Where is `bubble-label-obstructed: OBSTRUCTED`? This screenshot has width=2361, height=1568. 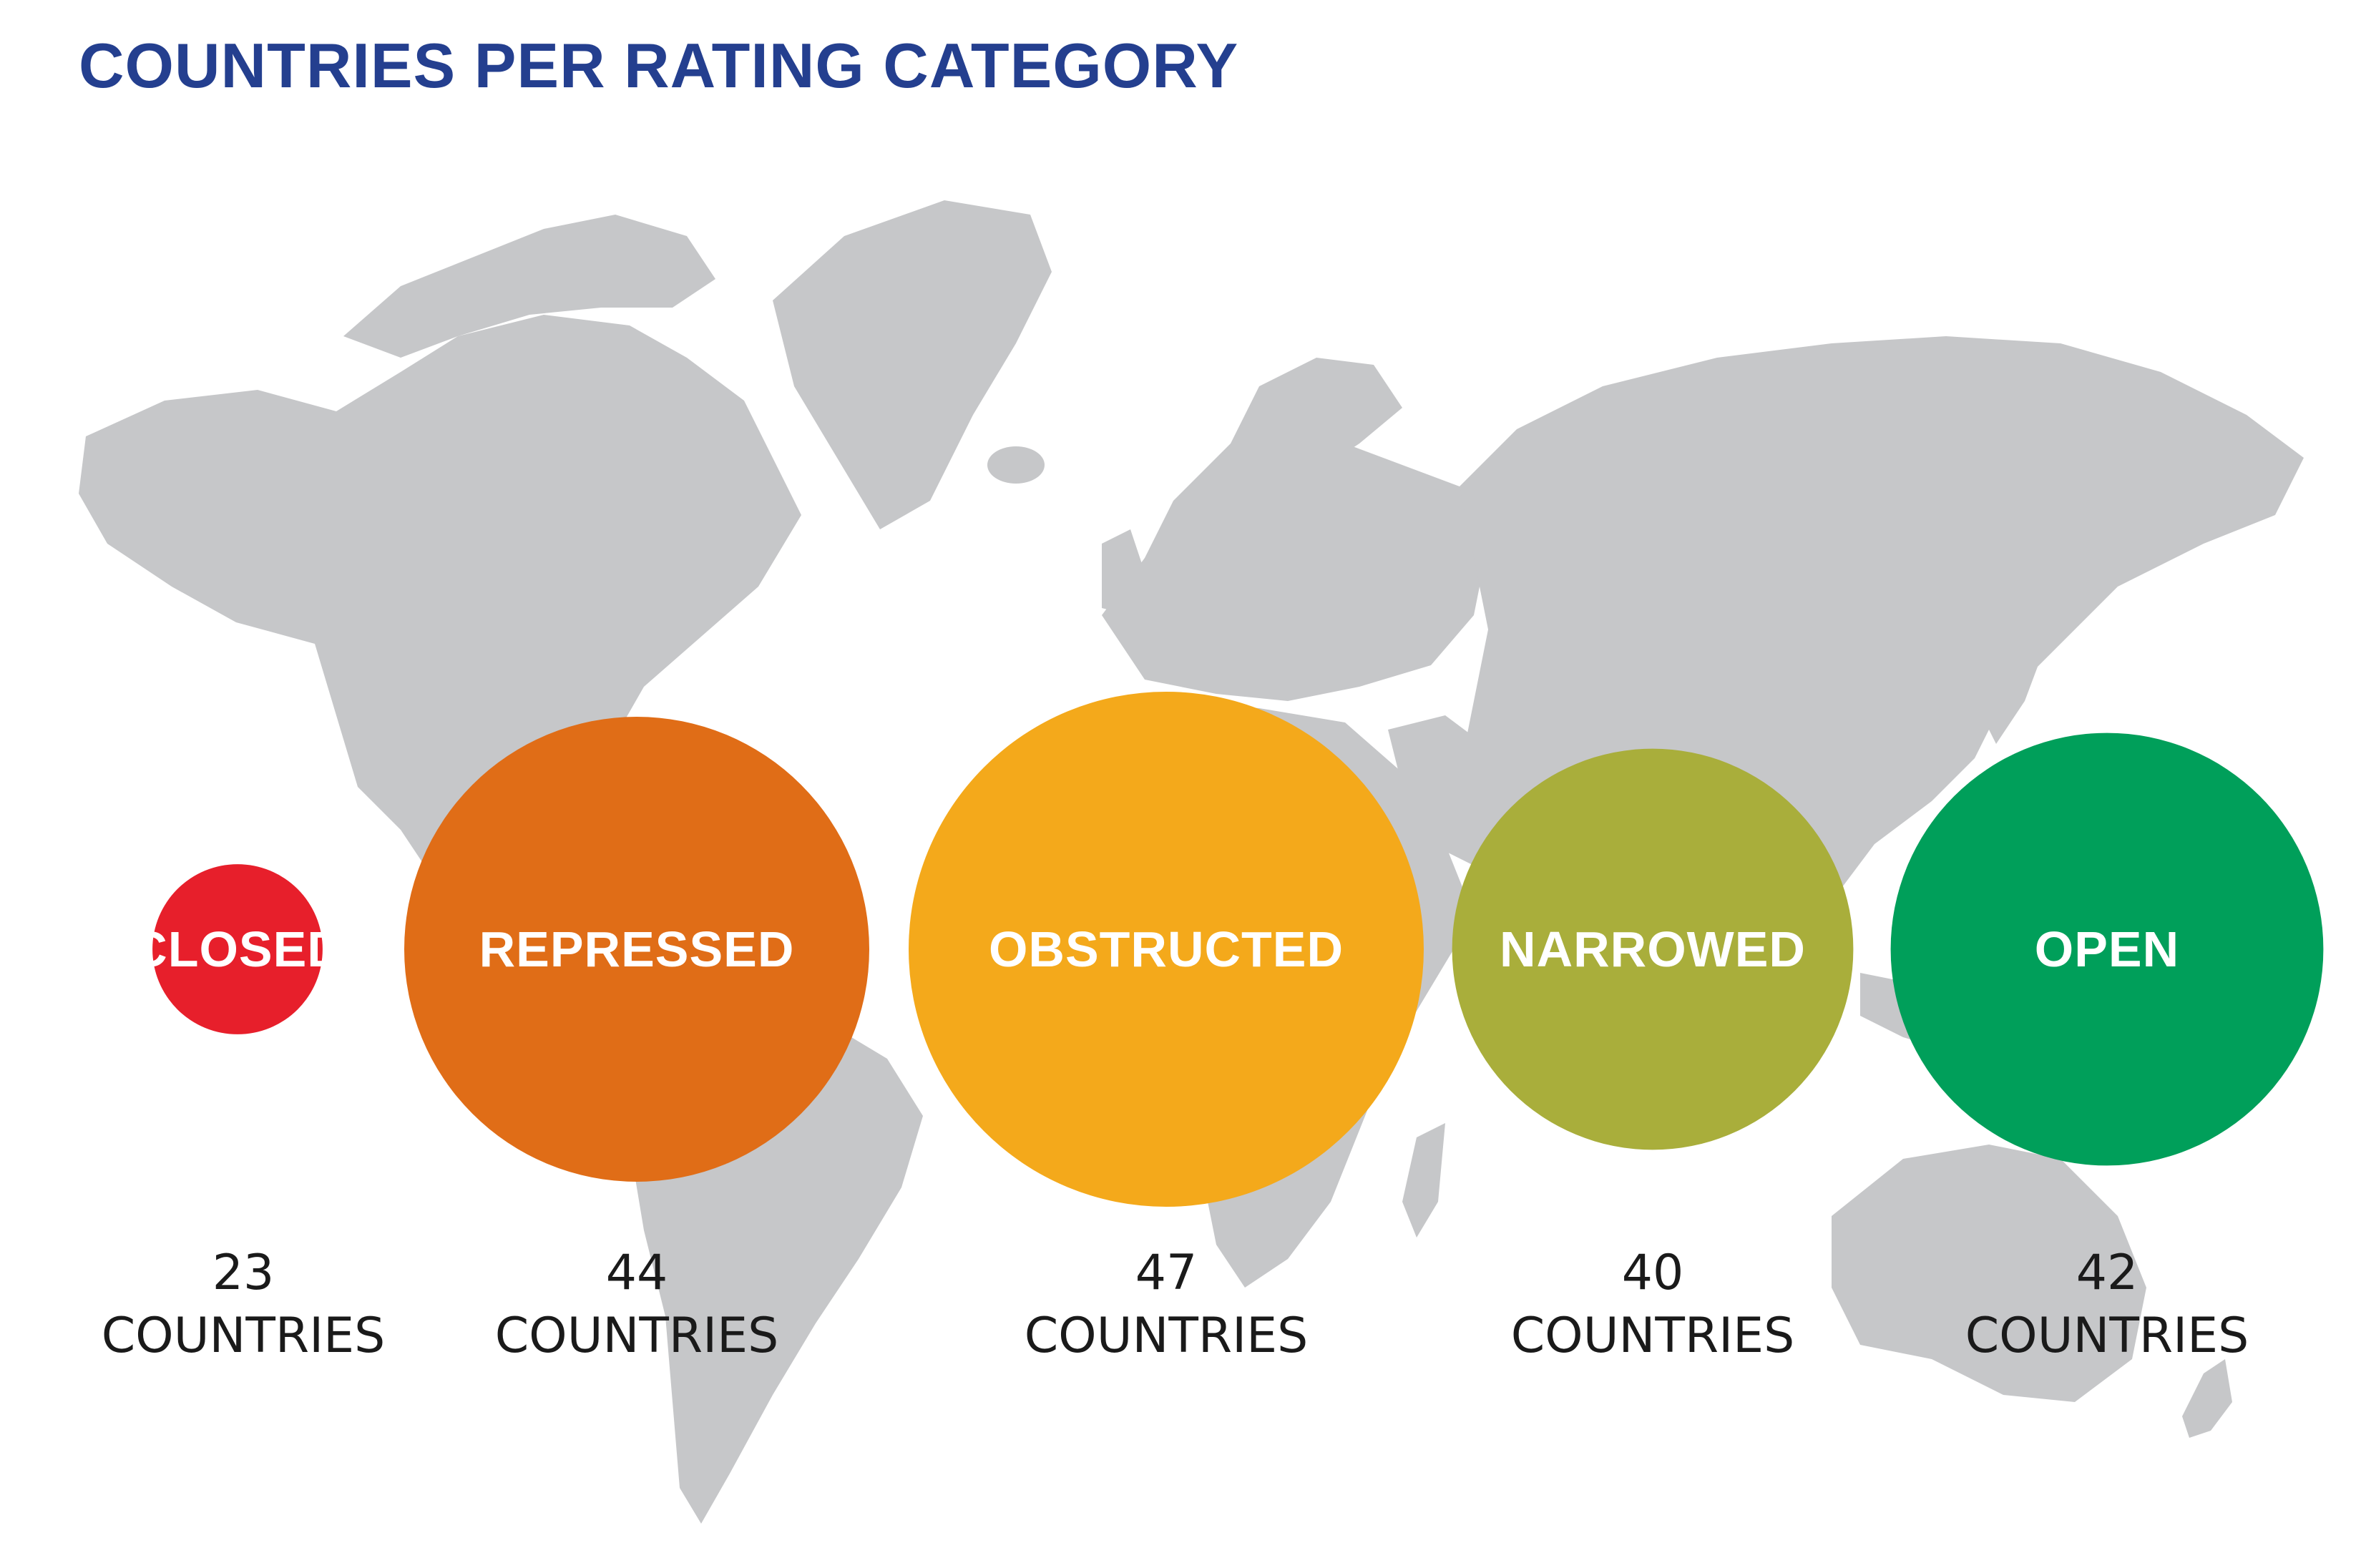 bubble-label-obstructed: OBSTRUCTED is located at coordinates (1167, 949).